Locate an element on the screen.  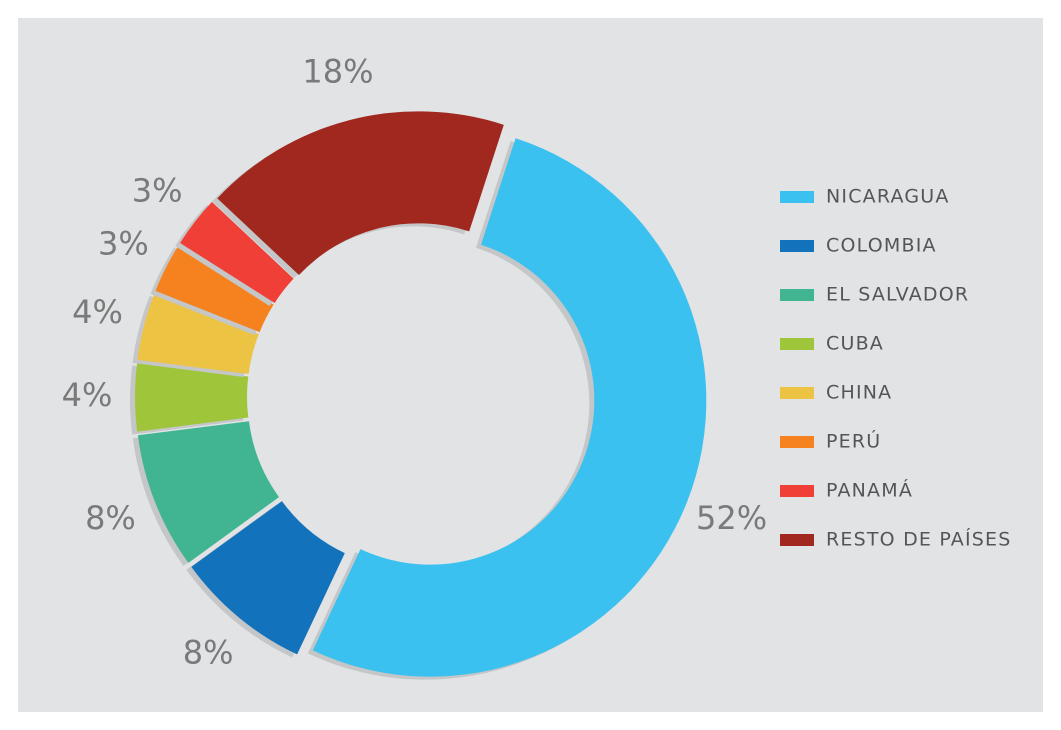
legend-label: PANAMÁ is located at coordinates (869, 490).